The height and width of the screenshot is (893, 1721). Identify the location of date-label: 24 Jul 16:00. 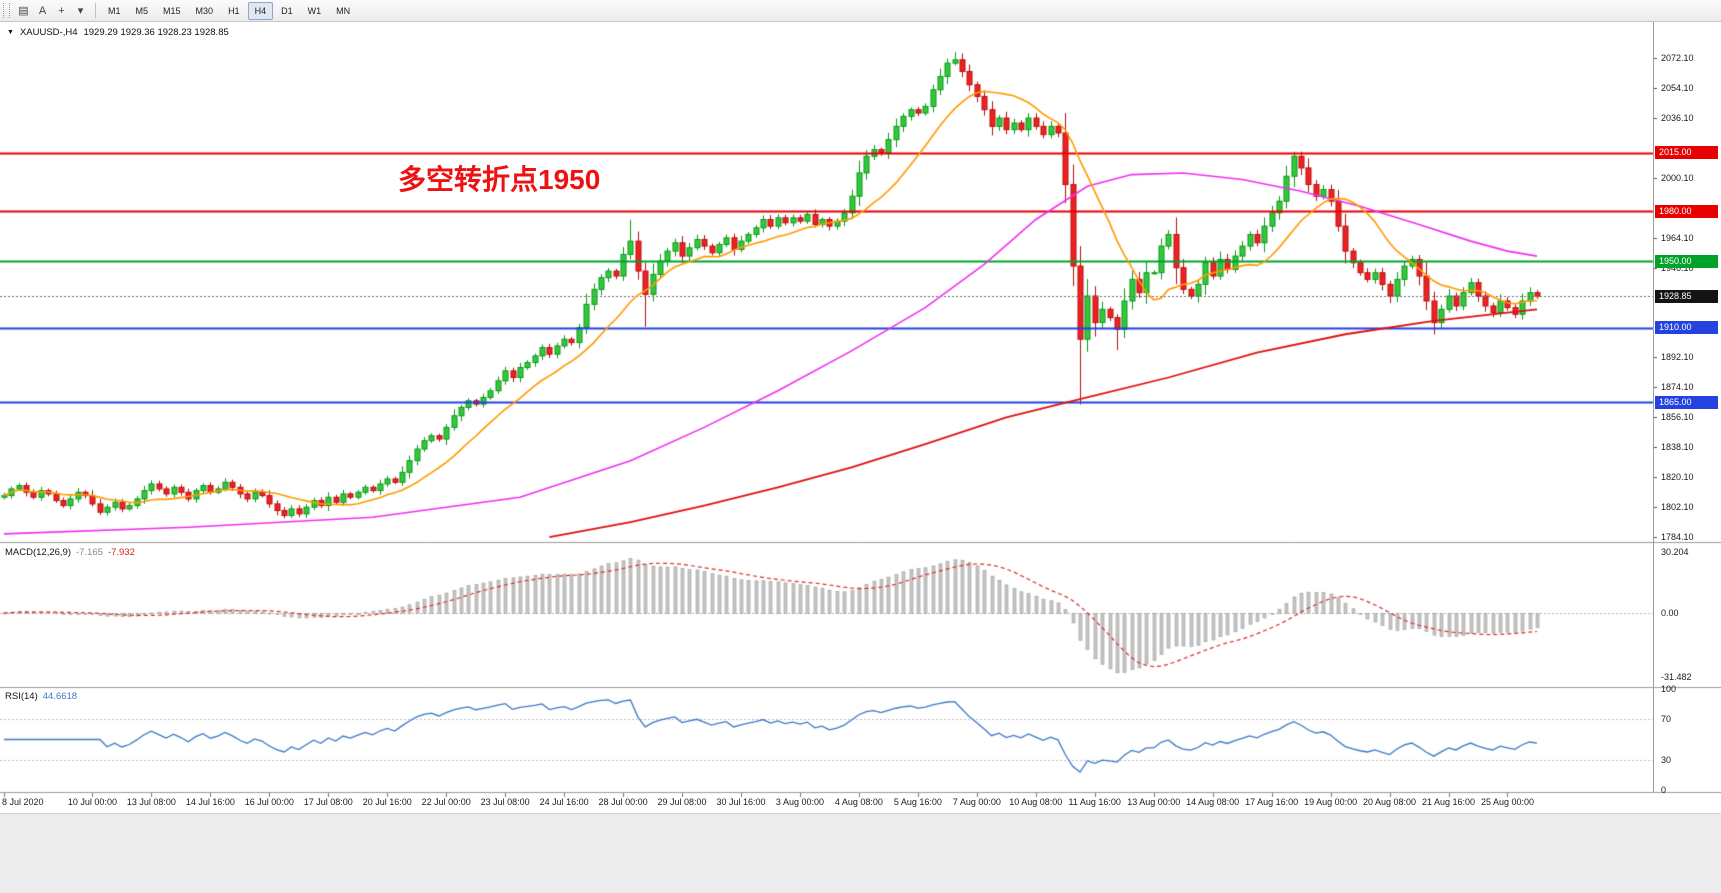
(564, 802).